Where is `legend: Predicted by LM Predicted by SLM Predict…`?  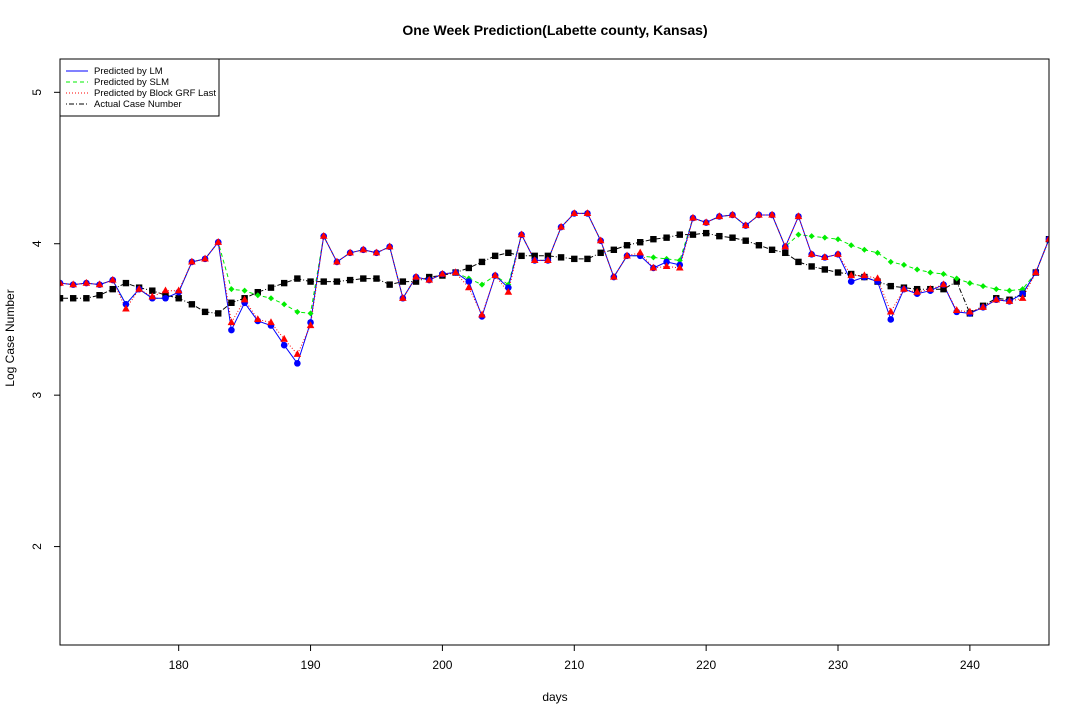 legend: Predicted by LM Predicted by SLM Predict… is located at coordinates (139, 87).